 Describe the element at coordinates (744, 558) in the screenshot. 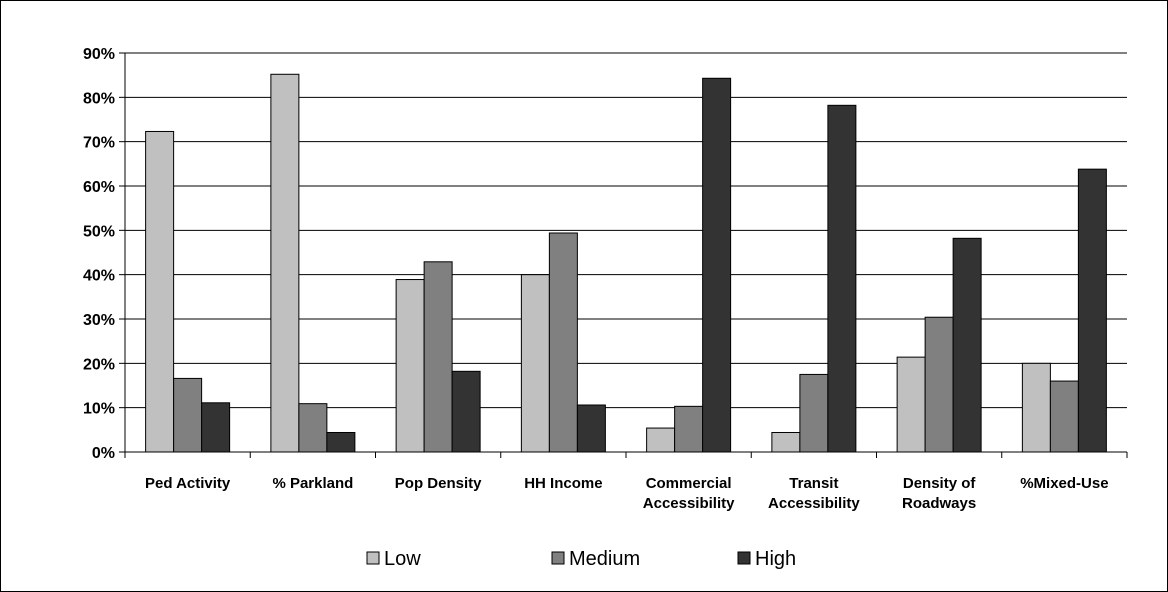

I see `legend-swatch-high` at that location.